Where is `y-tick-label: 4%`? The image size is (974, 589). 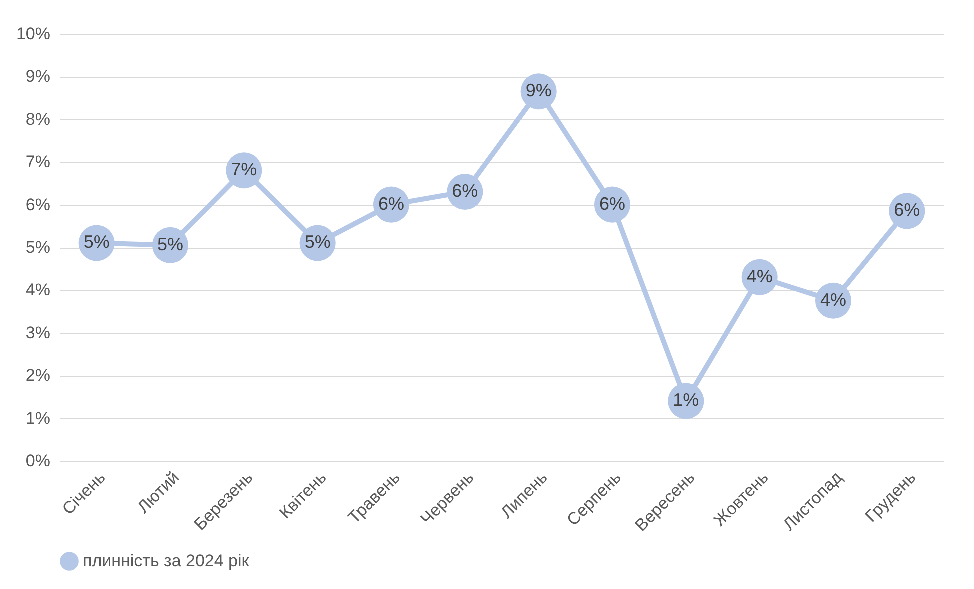 y-tick-label: 4% is located at coordinates (38, 290).